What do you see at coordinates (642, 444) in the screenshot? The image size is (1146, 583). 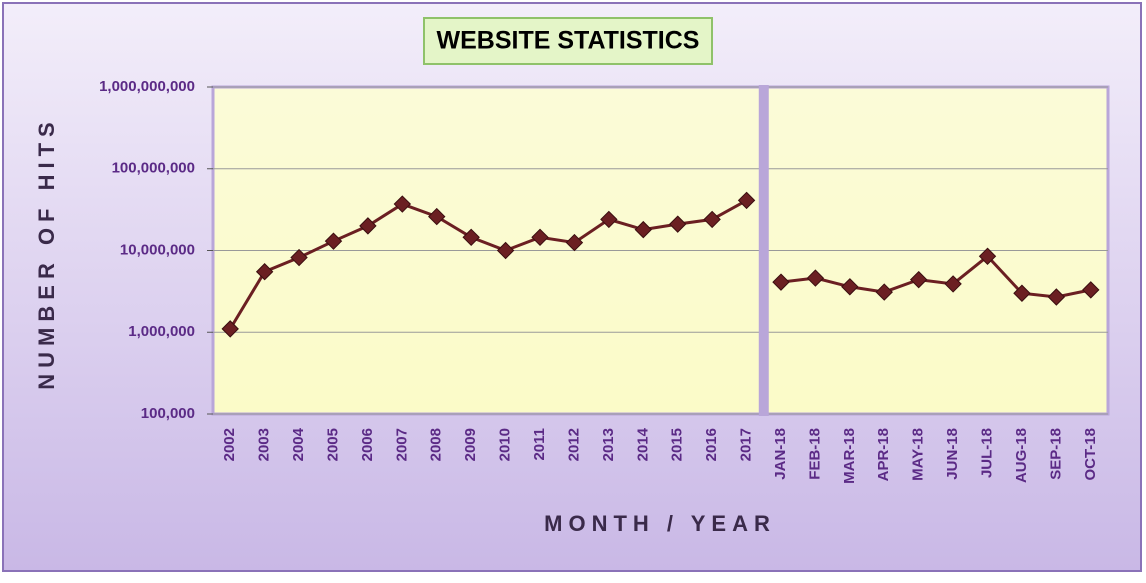 I see `x-tick-label: 2014` at bounding box center [642, 444].